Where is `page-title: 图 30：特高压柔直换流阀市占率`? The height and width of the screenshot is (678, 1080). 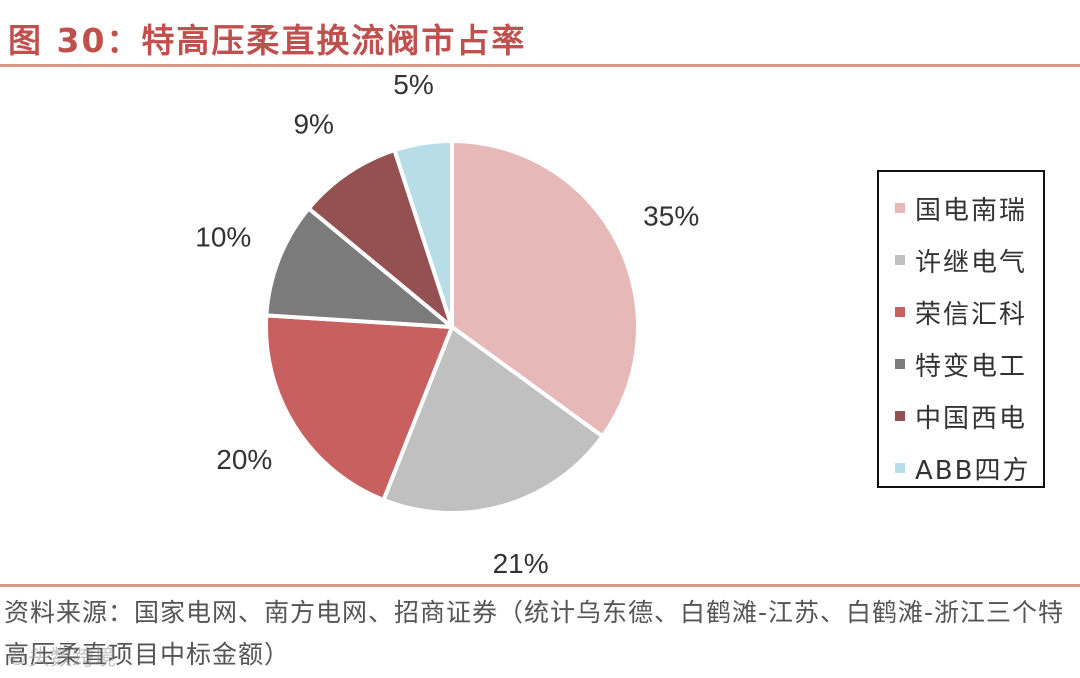 page-title: 图 30：特高压柔直换流阀市占率 is located at coordinates (267, 40).